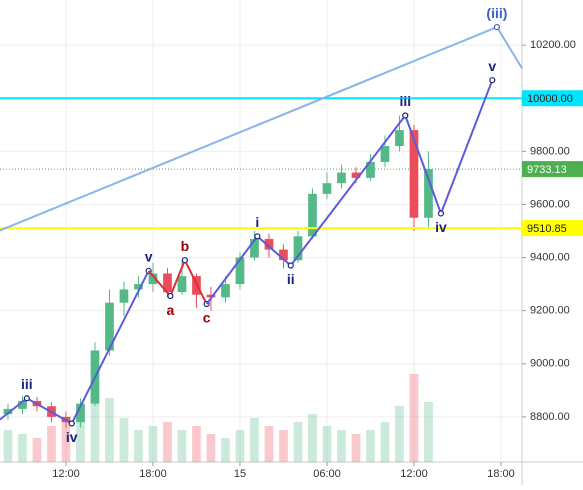 The height and width of the screenshot is (490, 583). What do you see at coordinates (240, 474) in the screenshot?
I see `x-tick-label: 15` at bounding box center [240, 474].